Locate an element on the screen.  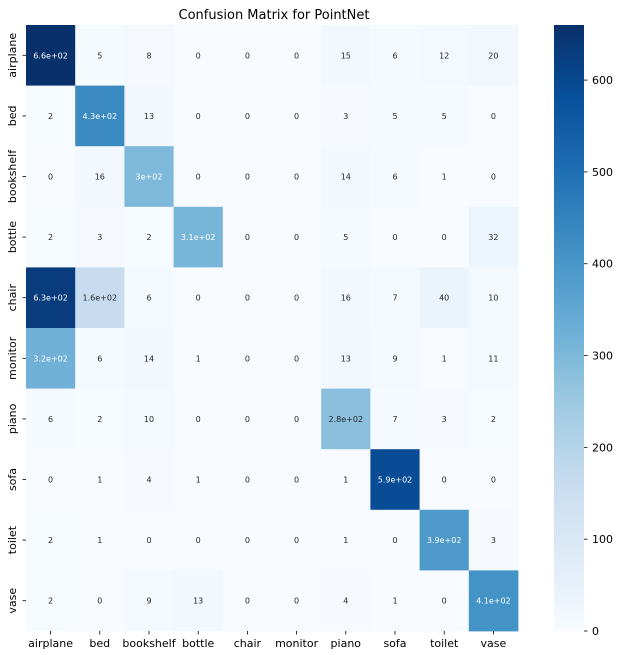
y-tick-label: chair is located at coordinates (12, 298).